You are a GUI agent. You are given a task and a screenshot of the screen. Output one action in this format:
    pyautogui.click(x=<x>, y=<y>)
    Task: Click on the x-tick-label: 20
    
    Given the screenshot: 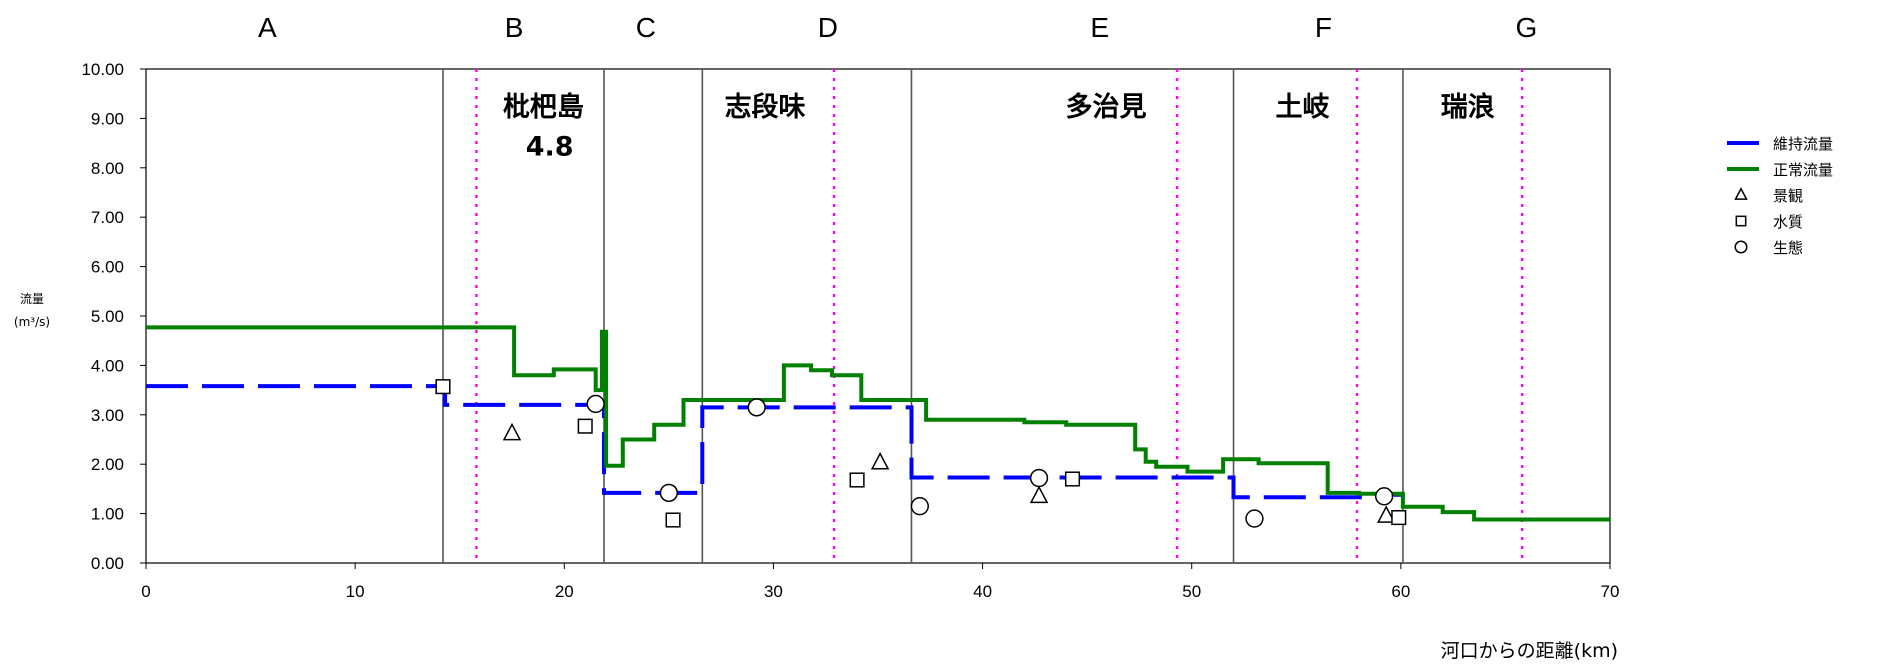 What is the action you would take?
    pyautogui.click(x=564, y=591)
    